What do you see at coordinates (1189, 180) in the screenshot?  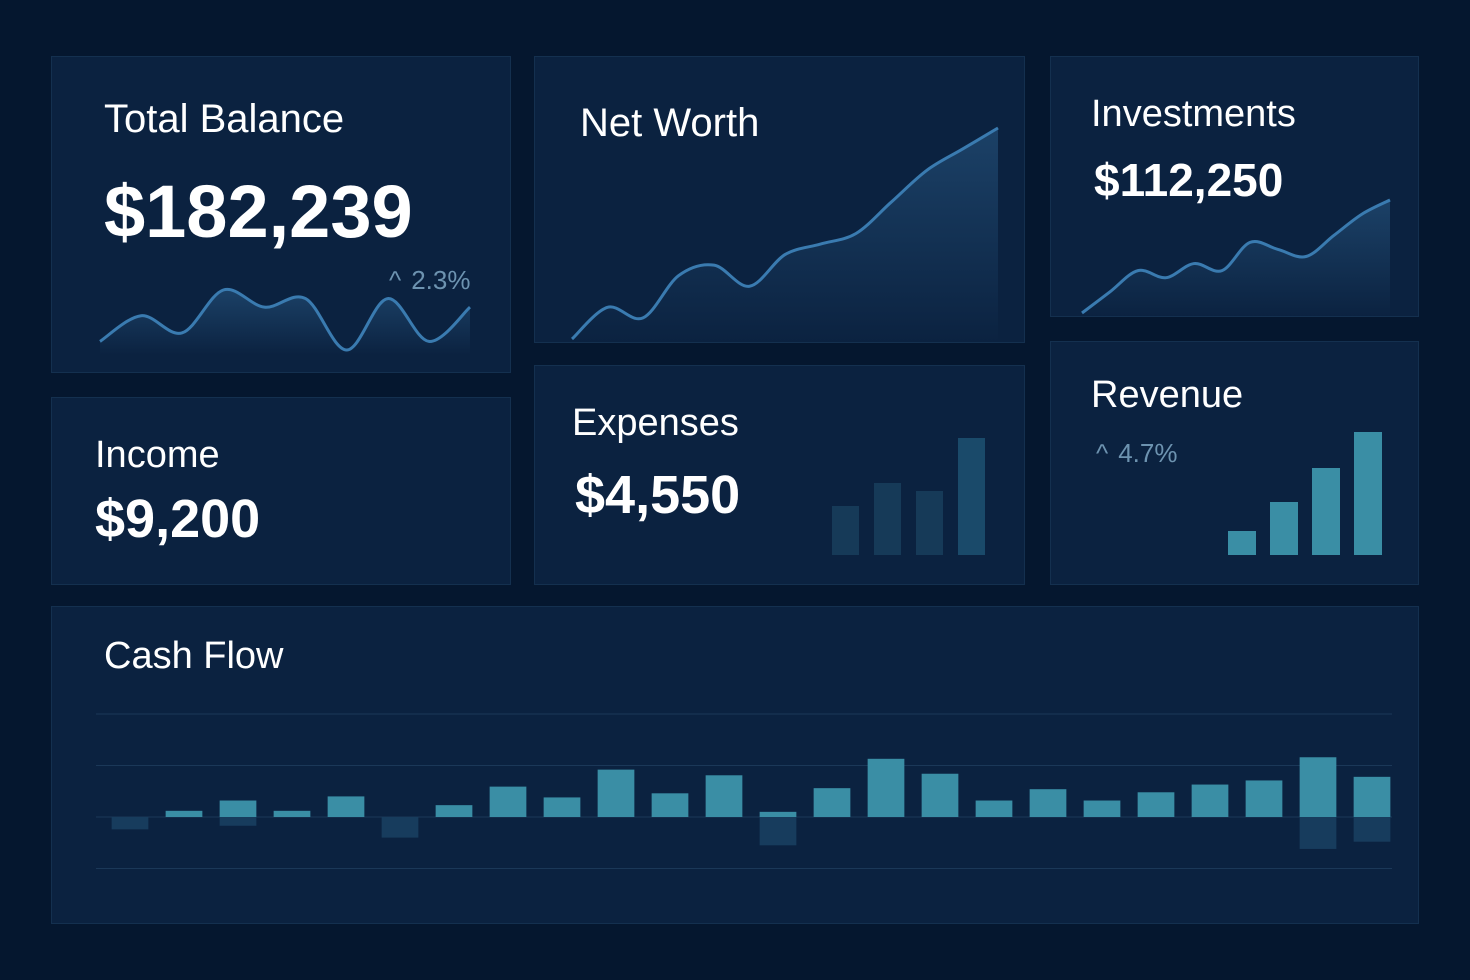 I see `investments-value: $112,250` at bounding box center [1189, 180].